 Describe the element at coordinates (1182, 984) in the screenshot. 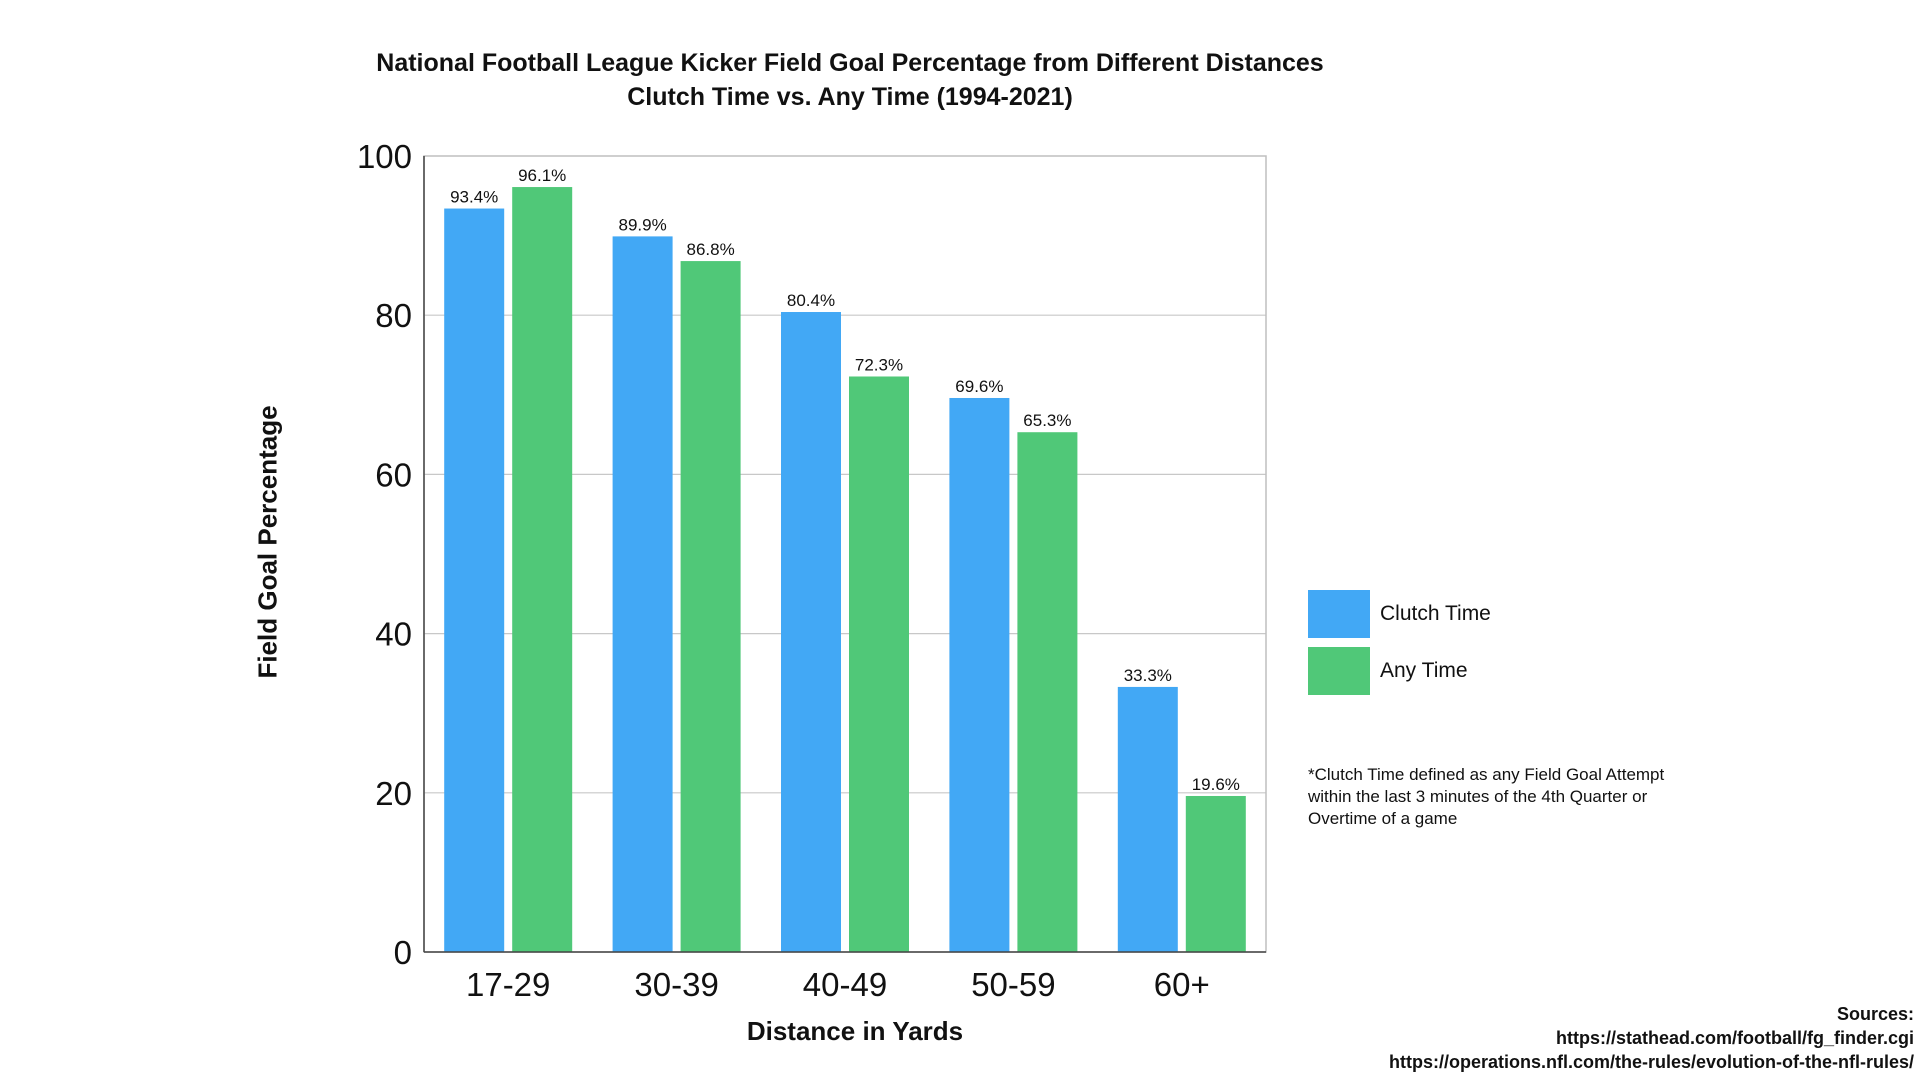

I see `x-tick-label: 60+` at that location.